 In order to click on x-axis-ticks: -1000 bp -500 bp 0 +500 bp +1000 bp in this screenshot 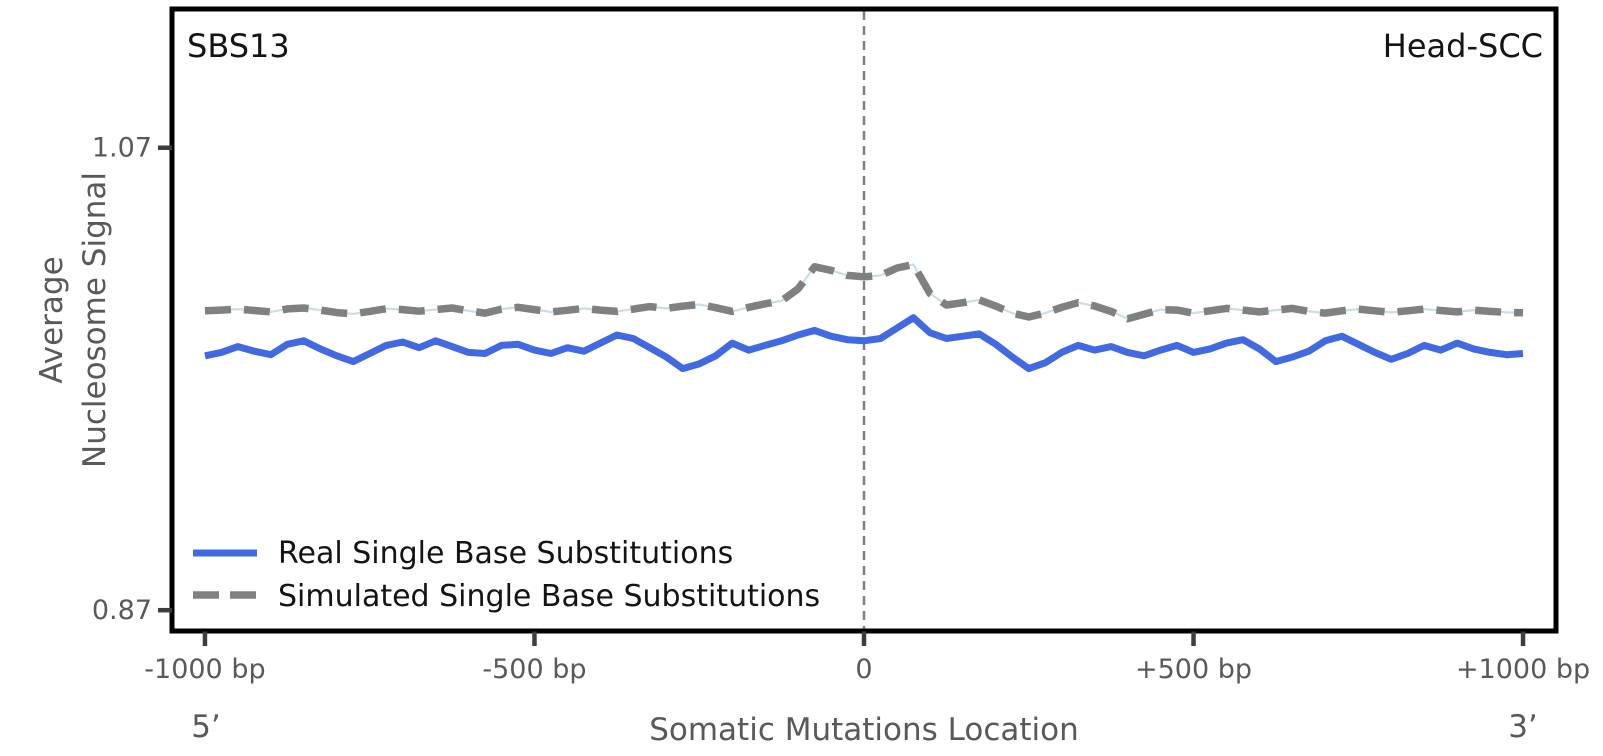, I will do `click(867, 658)`.